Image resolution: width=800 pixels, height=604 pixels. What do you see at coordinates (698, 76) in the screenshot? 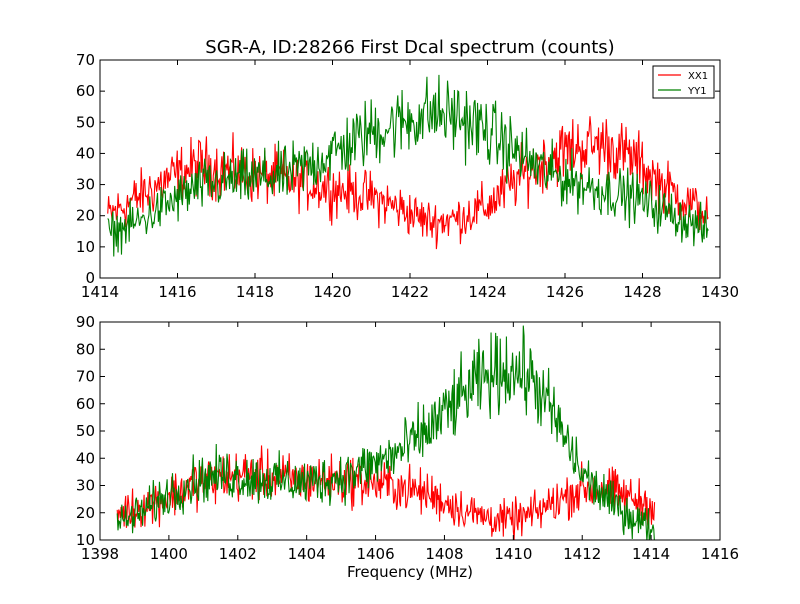
I see `legend-label: XX1` at bounding box center [698, 76].